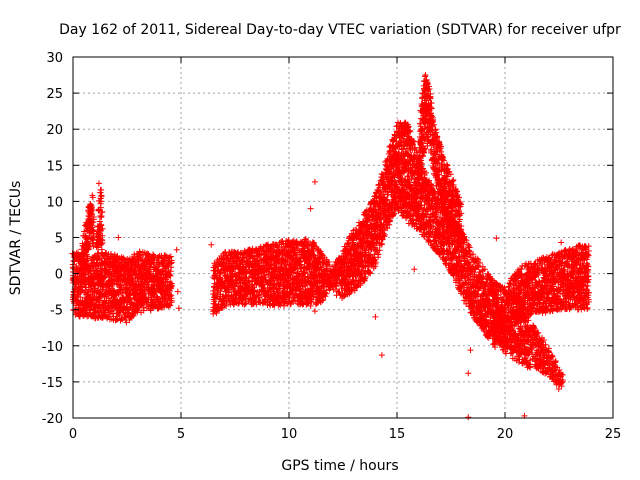  What do you see at coordinates (339, 466) in the screenshot?
I see `x-axis-label: GPS time / hours` at bounding box center [339, 466].